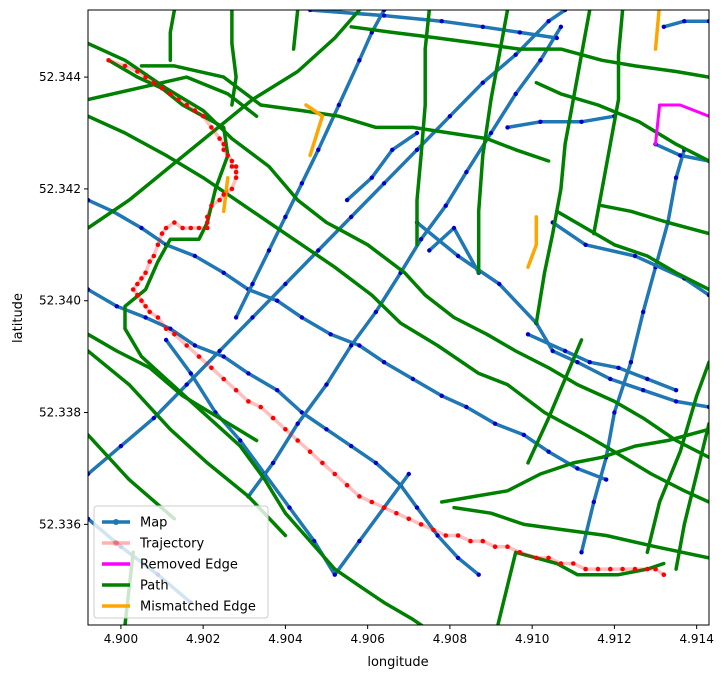 The width and height of the screenshot is (727, 683). What do you see at coordinates (60, 301) in the screenshot?
I see `y-tick-label-2: 52.340` at bounding box center [60, 301].